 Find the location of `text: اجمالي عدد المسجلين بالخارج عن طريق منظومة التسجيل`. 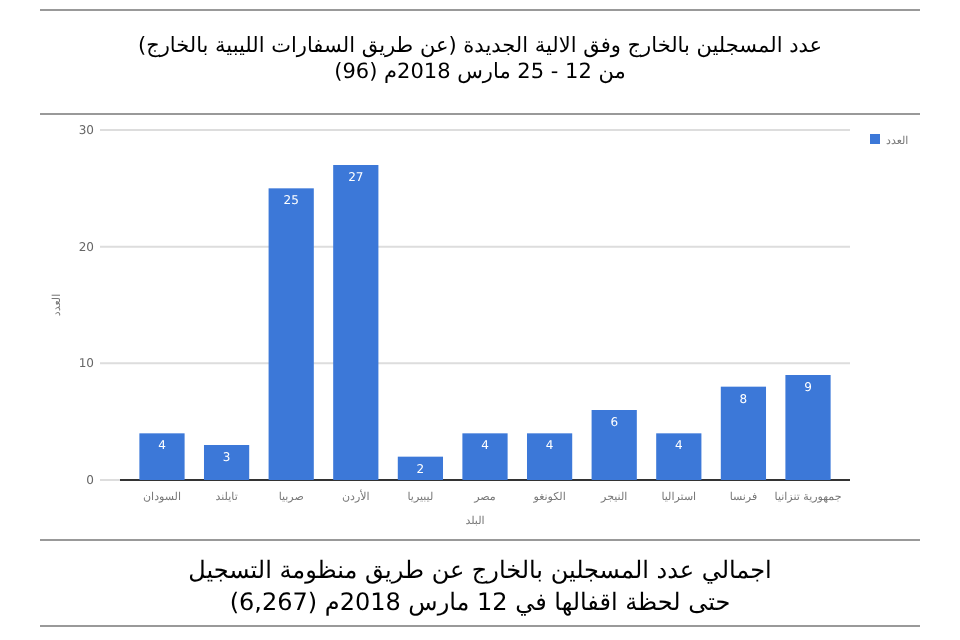

text: اجمالي عدد المسجلين بالخارج عن طريق منظومة التسجيل is located at coordinates (480, 570).